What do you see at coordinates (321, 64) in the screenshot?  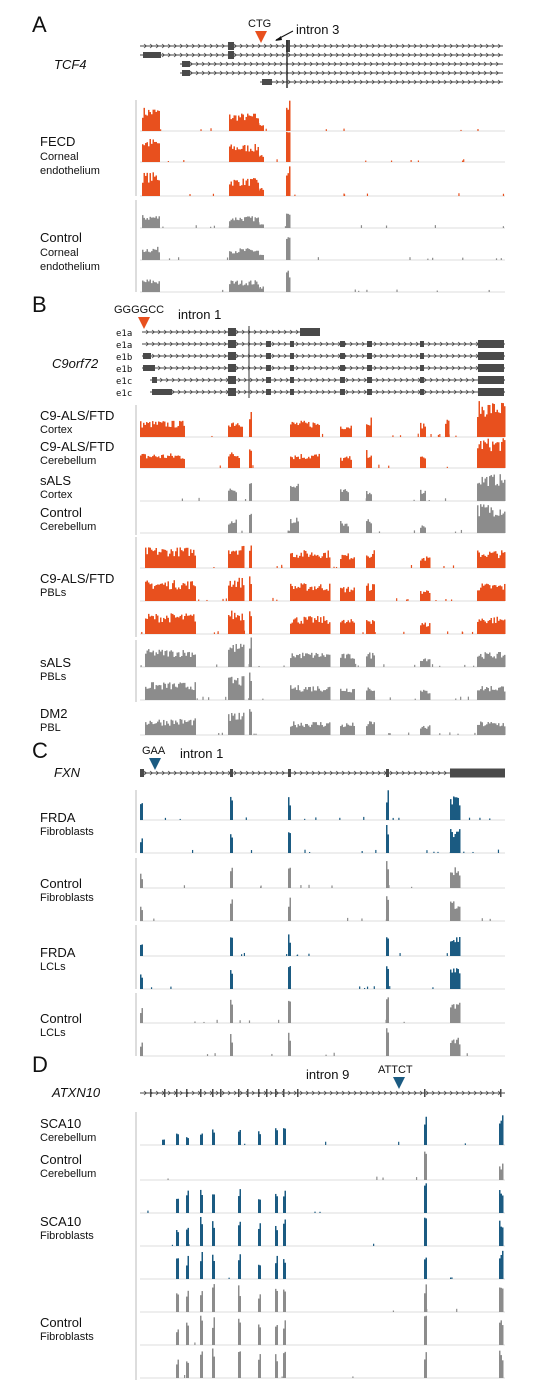 I see `gene-model` at bounding box center [321, 64].